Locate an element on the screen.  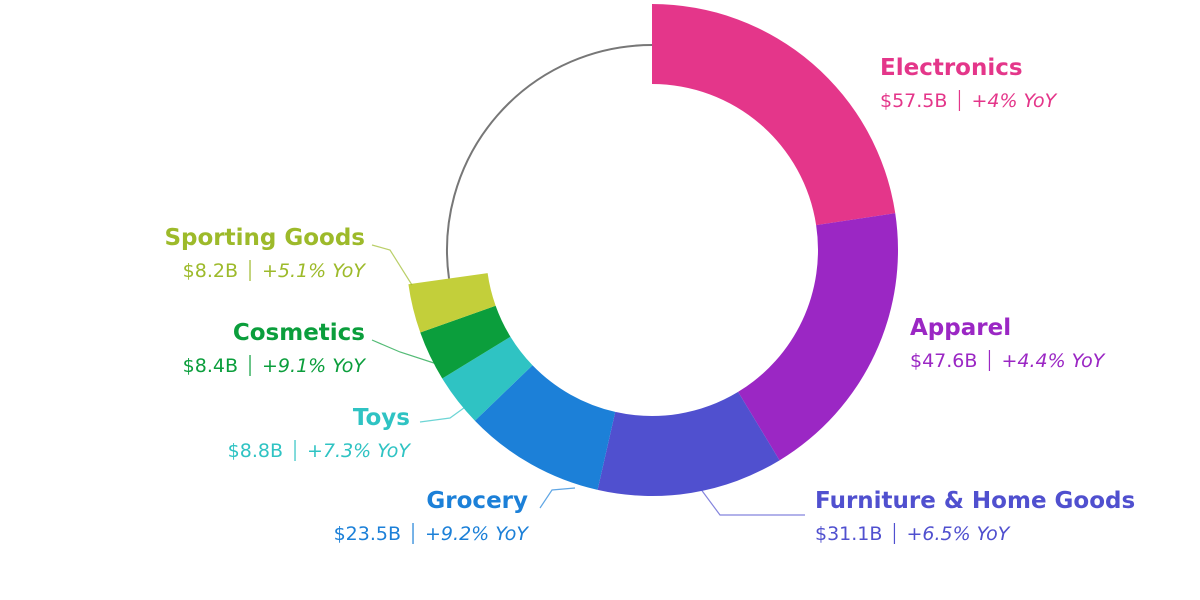
value-label: $57.5B is located at coordinates (913, 101).